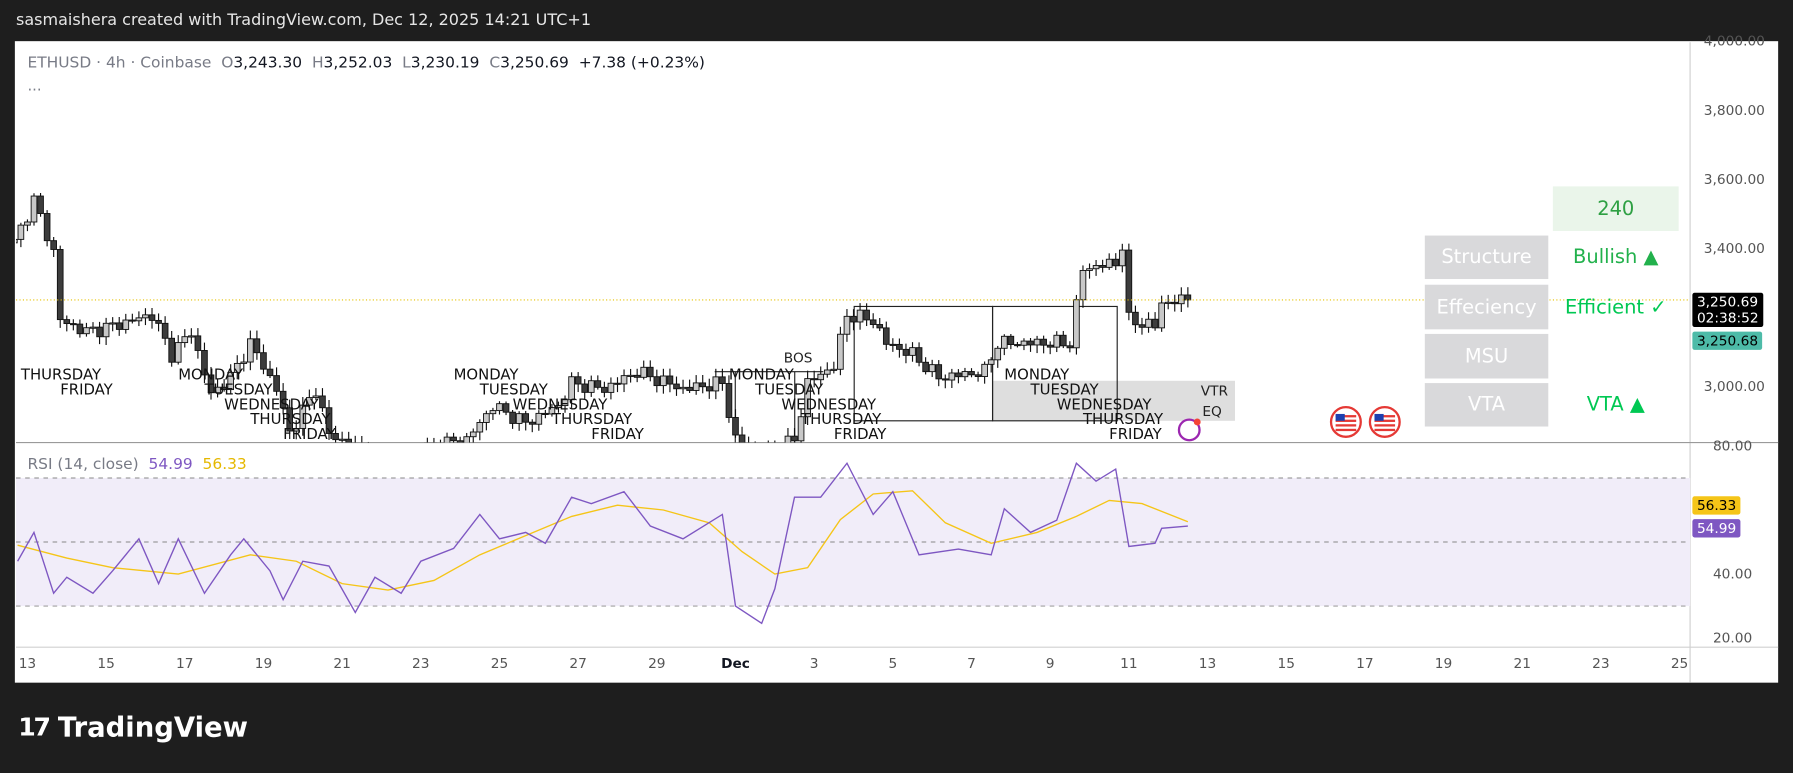  What do you see at coordinates (1734, 111) in the screenshot?
I see `price-tick: 3,800.00` at bounding box center [1734, 111].